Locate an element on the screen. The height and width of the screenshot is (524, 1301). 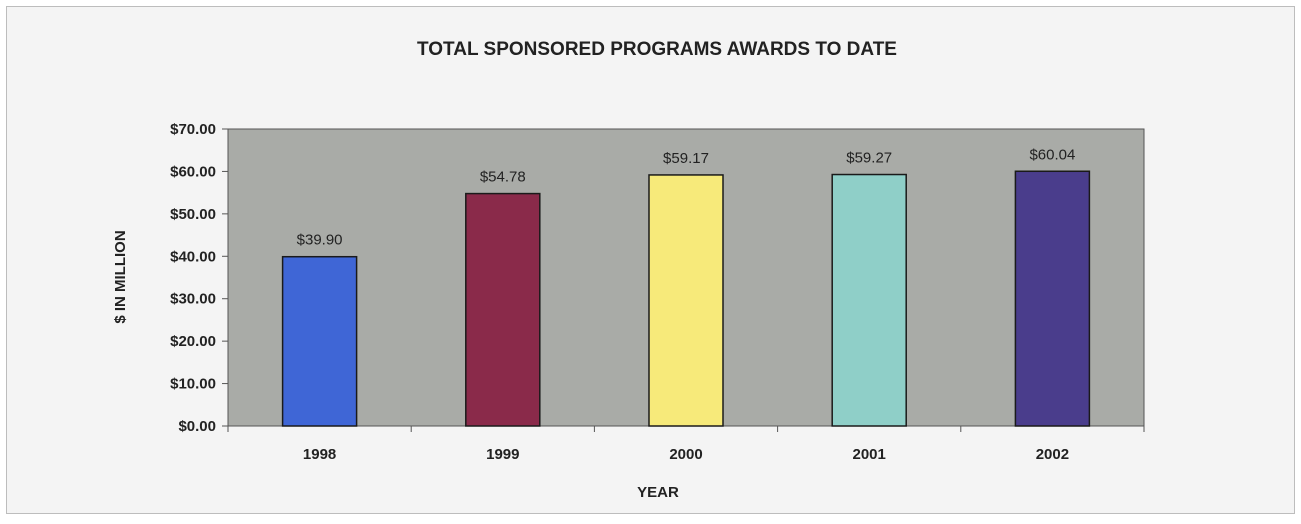
y-tick-label: $50.00 is located at coordinates (193, 214).